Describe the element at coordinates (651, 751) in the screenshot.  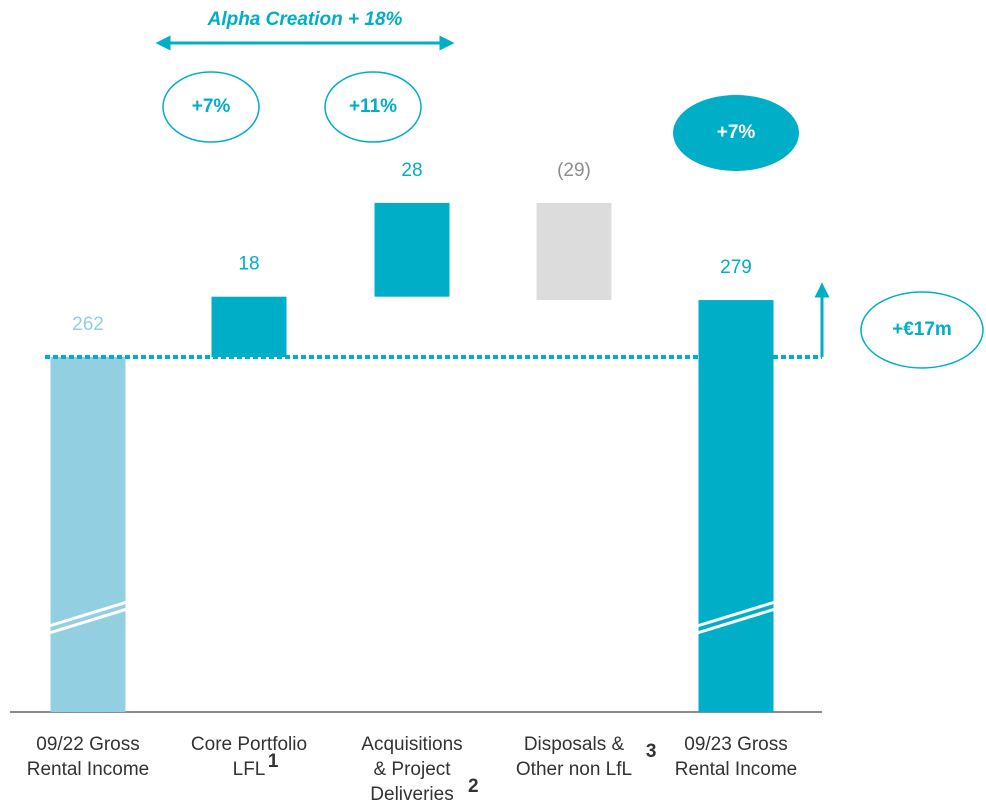
I see `footnote-mark: 3` at that location.